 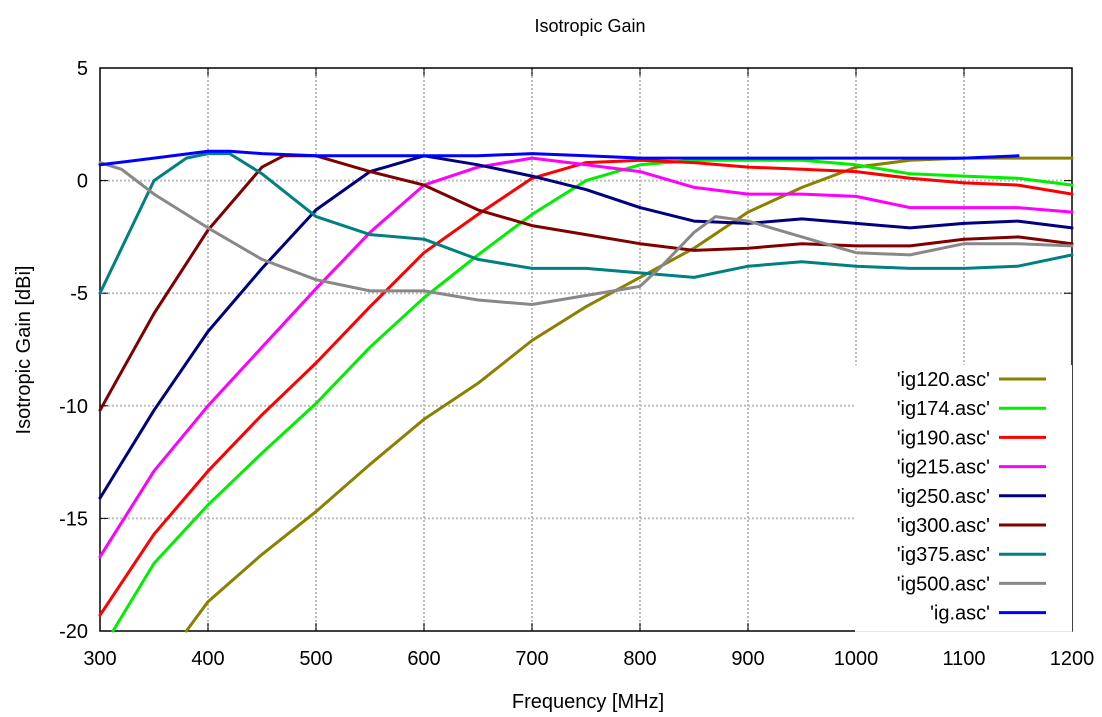 I want to click on x-tick-label: 1200, so click(x=1072, y=659).